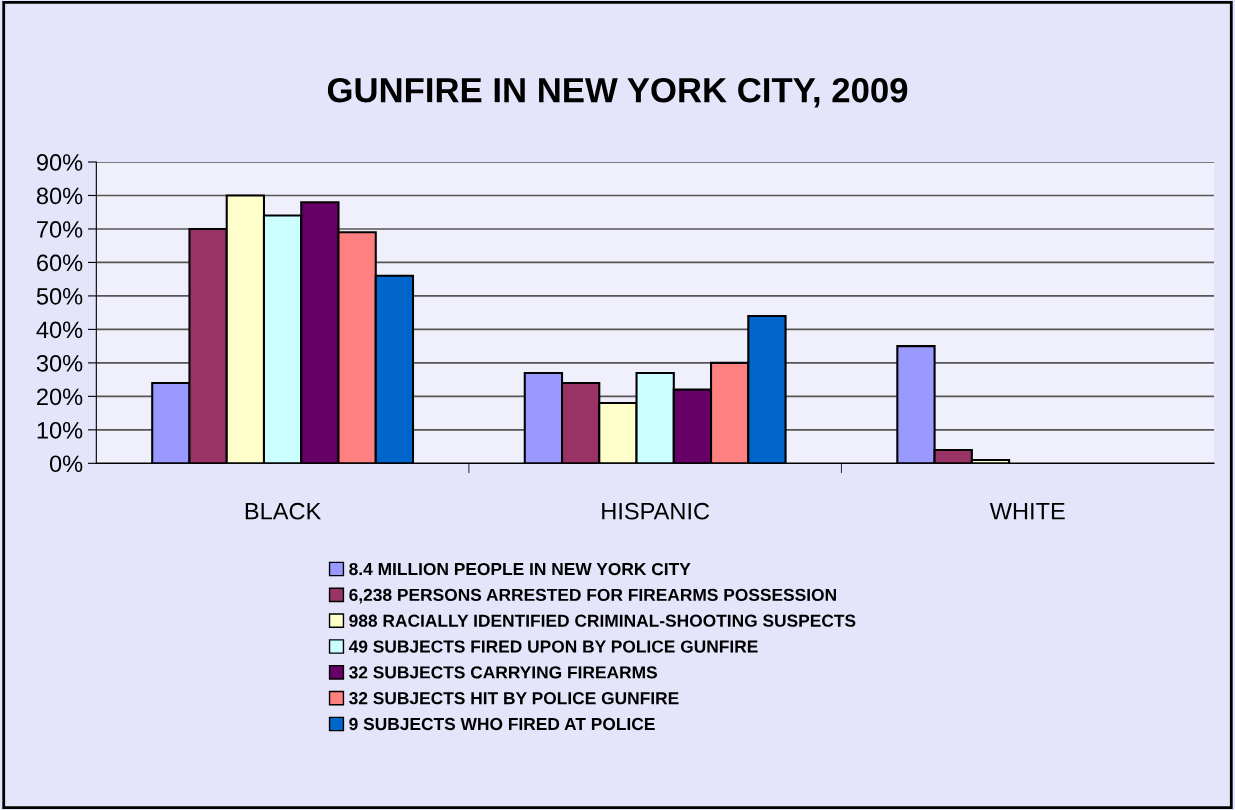 This screenshot has height=810, width=1235. Describe the element at coordinates (59, 363) in the screenshot. I see `y-tick-label: 30%` at that location.